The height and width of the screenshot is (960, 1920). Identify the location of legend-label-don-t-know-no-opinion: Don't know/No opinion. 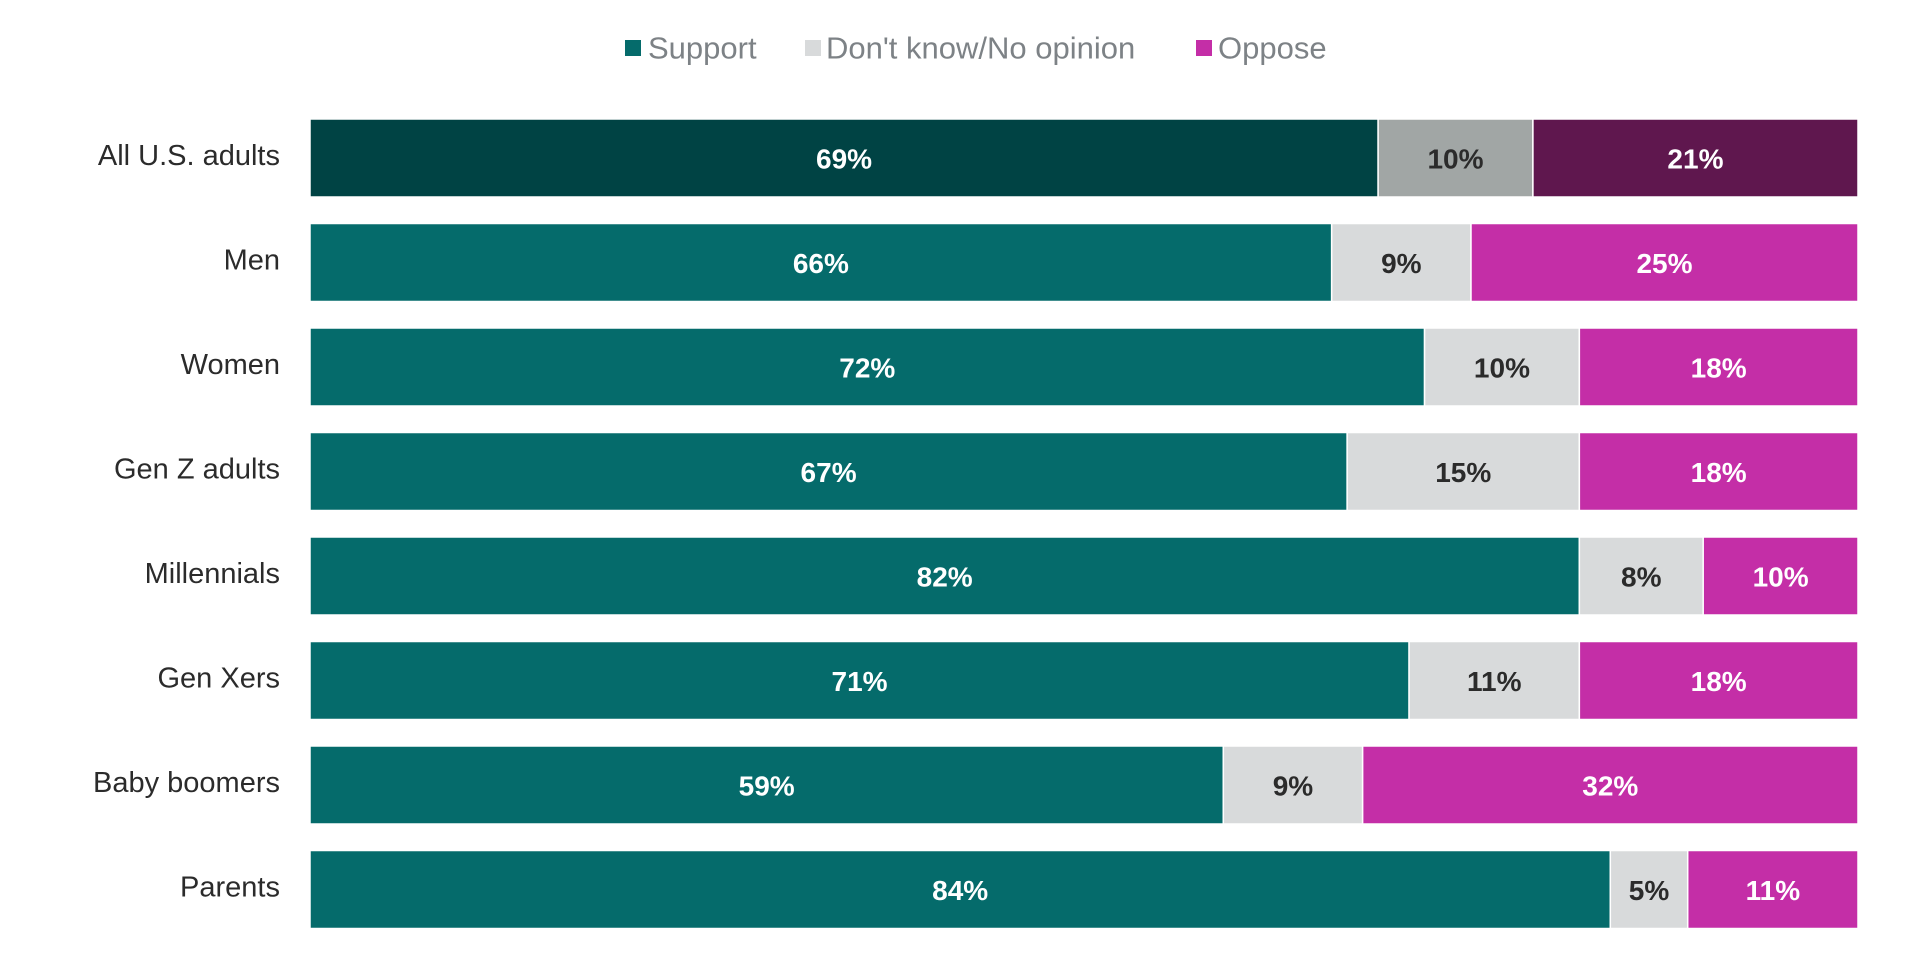
(980, 48).